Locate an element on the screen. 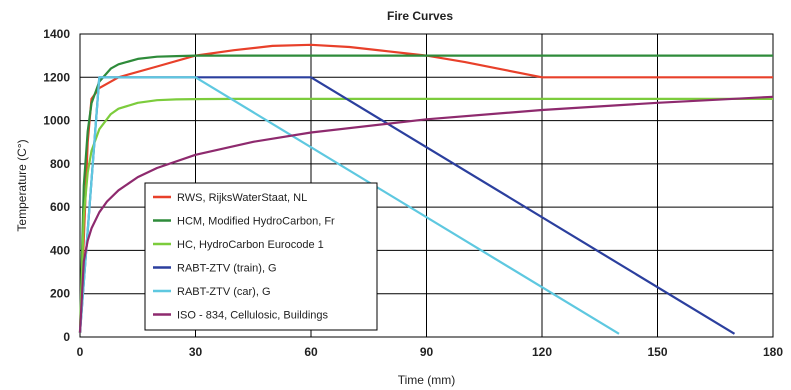 This screenshot has width=791, height=390. legend-box is located at coordinates (261, 256).